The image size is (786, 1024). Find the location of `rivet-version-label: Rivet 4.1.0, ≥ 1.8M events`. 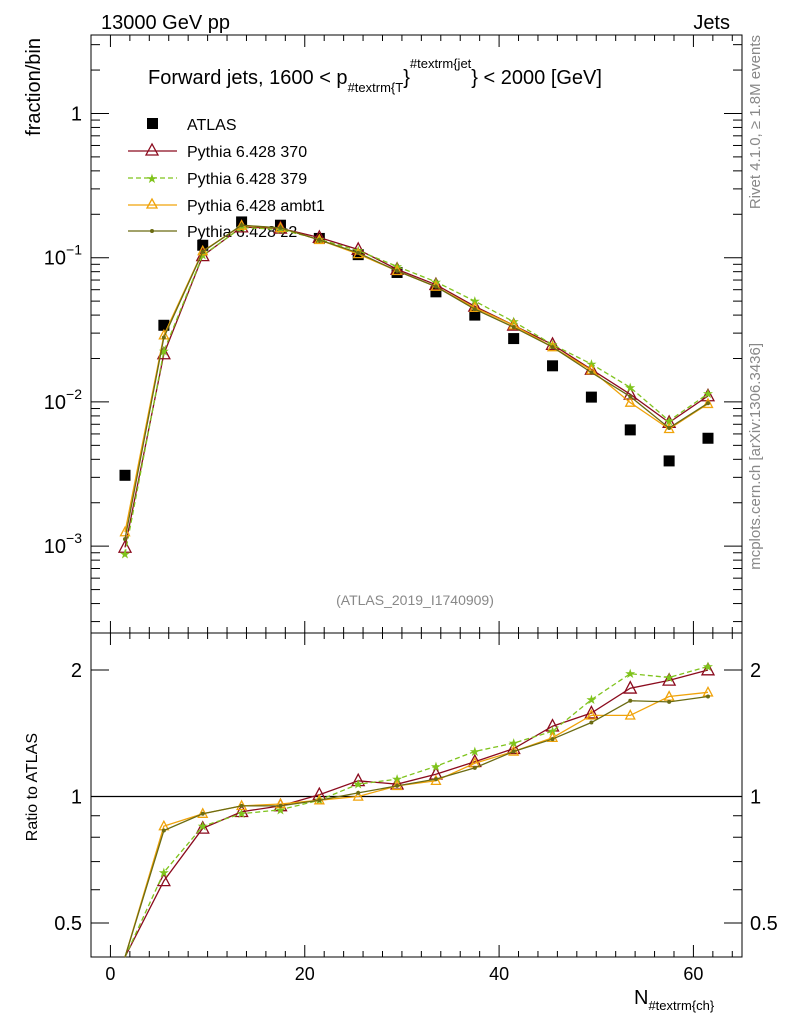

rivet-version-label: Rivet 4.1.0, ≥ 1.8M events is located at coordinates (755, 122).